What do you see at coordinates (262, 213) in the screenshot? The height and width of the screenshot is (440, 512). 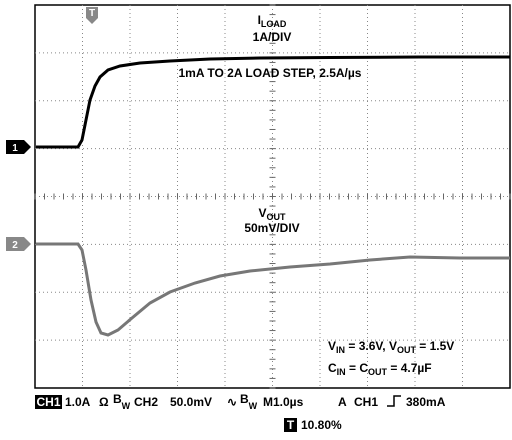 I see `label-main: V` at bounding box center [262, 213].